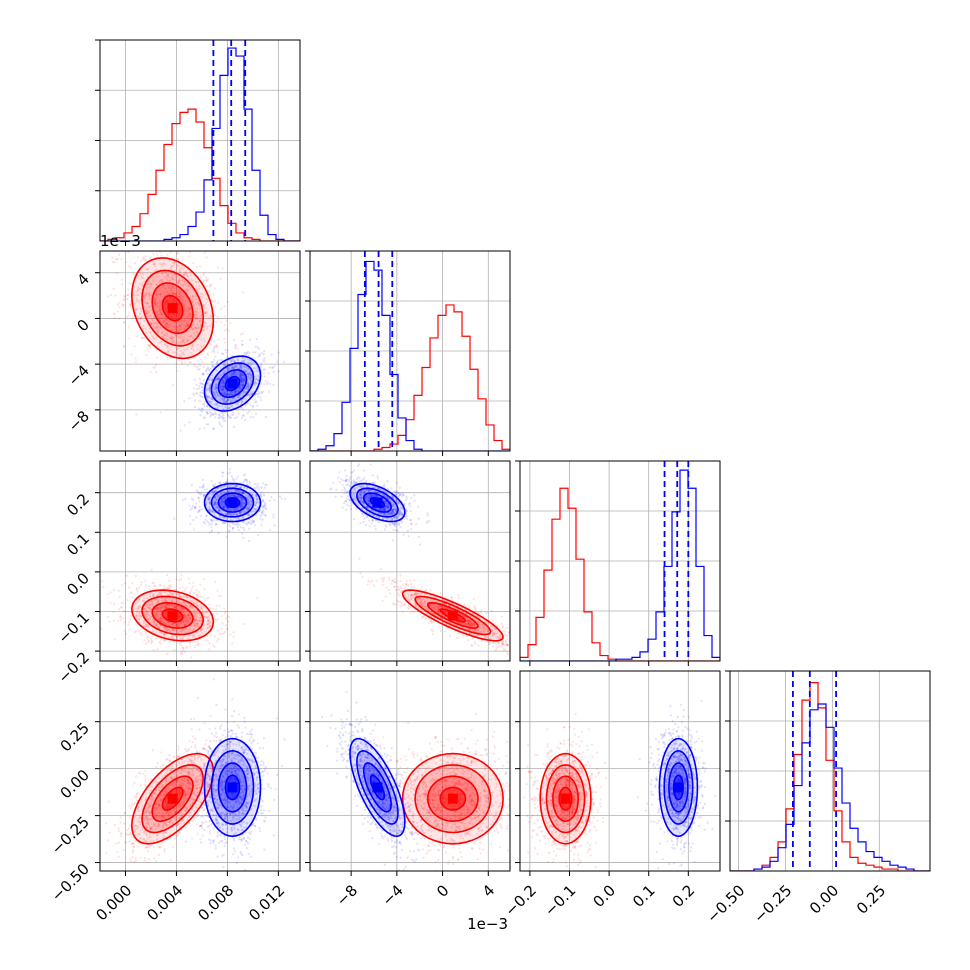 This screenshot has width=970, height=970. I want to click on panel-p0-p2, so click(200, 561).